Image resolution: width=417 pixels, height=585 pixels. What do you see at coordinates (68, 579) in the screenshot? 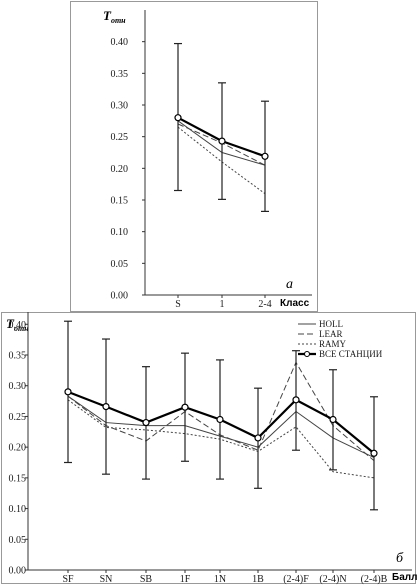
I see `x-tick-label: SF` at bounding box center [68, 579].